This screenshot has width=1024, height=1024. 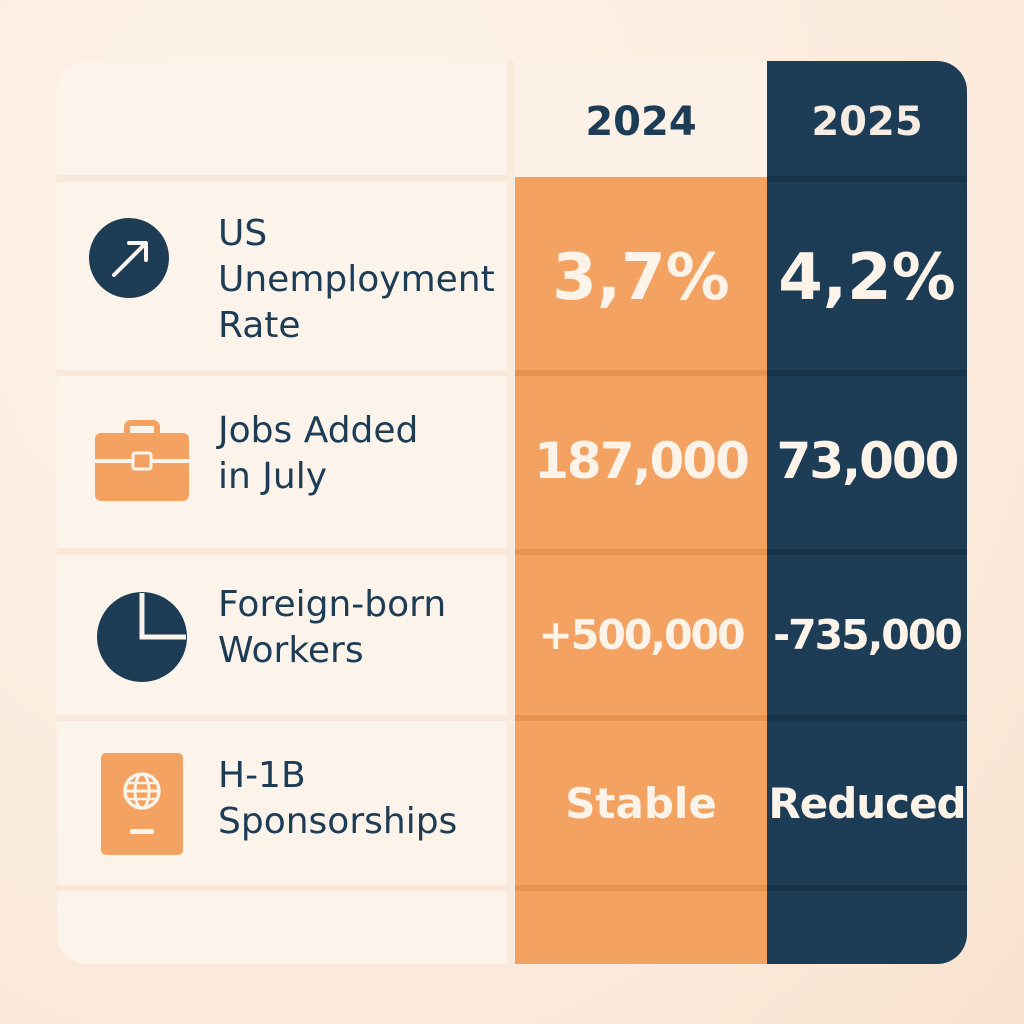 I want to click on value-2024-jobs: 187,000, so click(x=642, y=461).